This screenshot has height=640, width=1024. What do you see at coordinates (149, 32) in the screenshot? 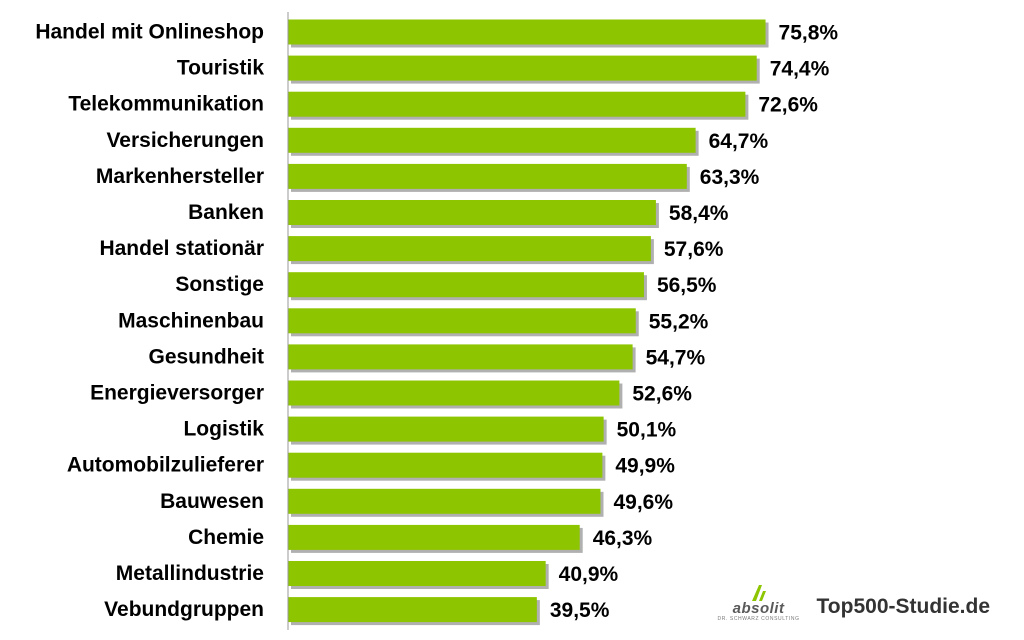
I see `category-label: Handel mit Onlineshop` at bounding box center [149, 32].